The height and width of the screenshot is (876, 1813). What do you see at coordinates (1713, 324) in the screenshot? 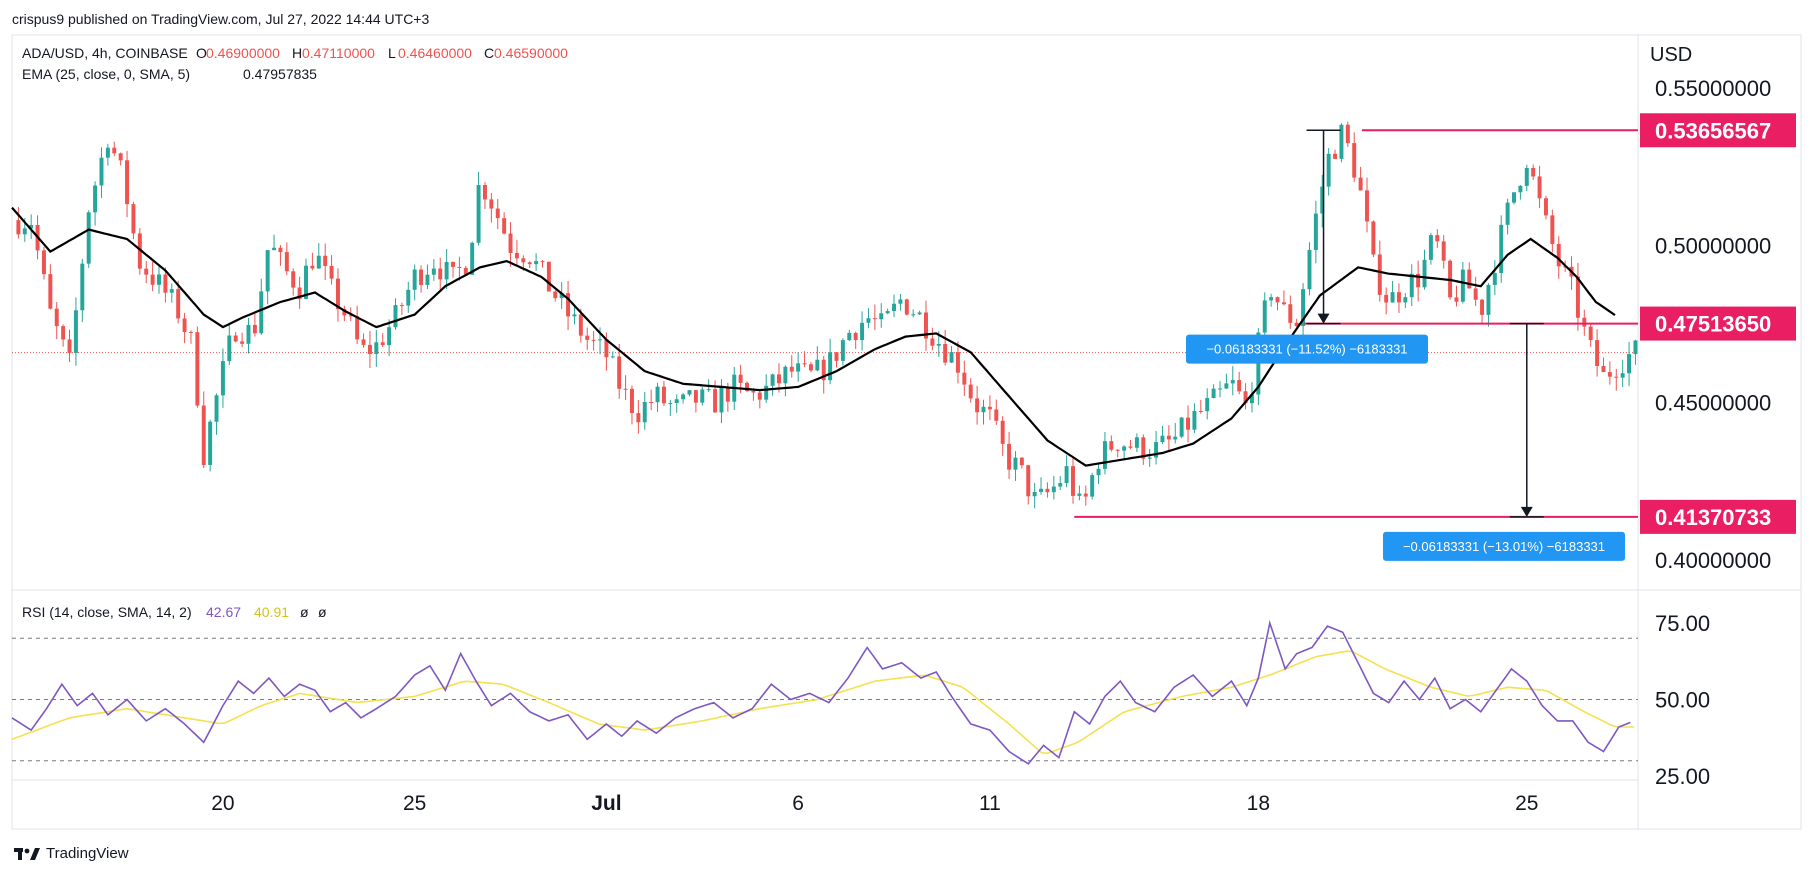
I see `price-level-badge-text: 0.47513650` at bounding box center [1713, 324].